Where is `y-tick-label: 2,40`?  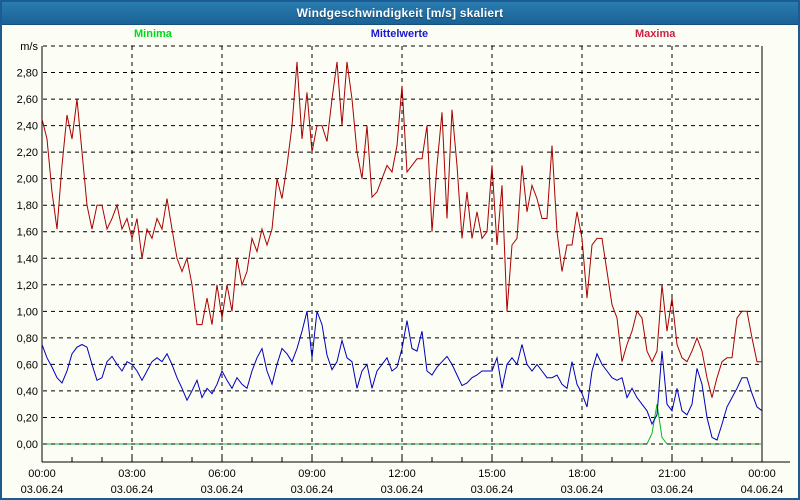 y-tick-label: 2,40 is located at coordinates (27, 127).